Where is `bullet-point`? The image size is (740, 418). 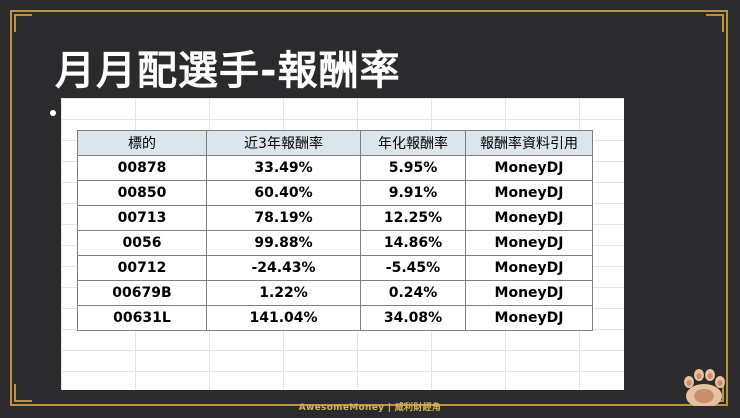 bullet-point is located at coordinates (53, 113).